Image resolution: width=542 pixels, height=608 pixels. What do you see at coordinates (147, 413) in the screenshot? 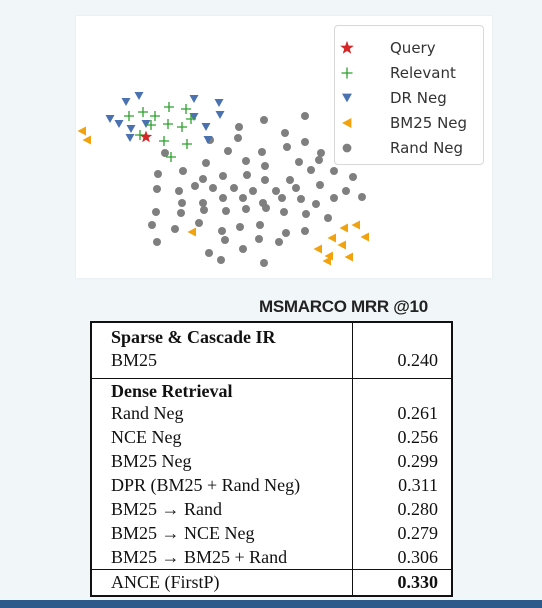
I see `row-name-rand-neg: Rand Neg` at bounding box center [147, 413].